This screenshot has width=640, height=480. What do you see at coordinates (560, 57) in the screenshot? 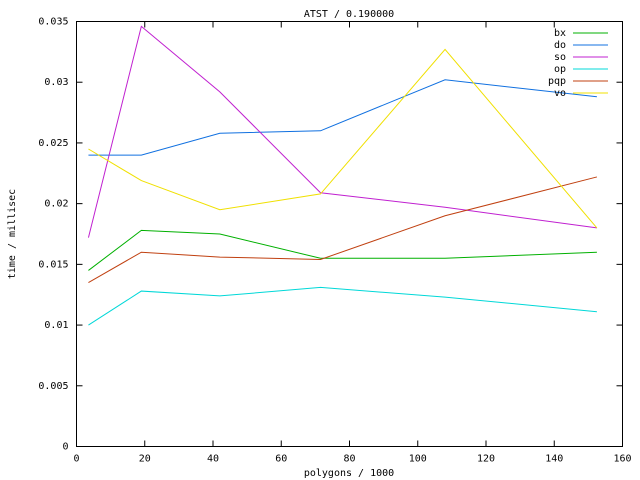
I see `legend-label: so` at bounding box center [560, 57].